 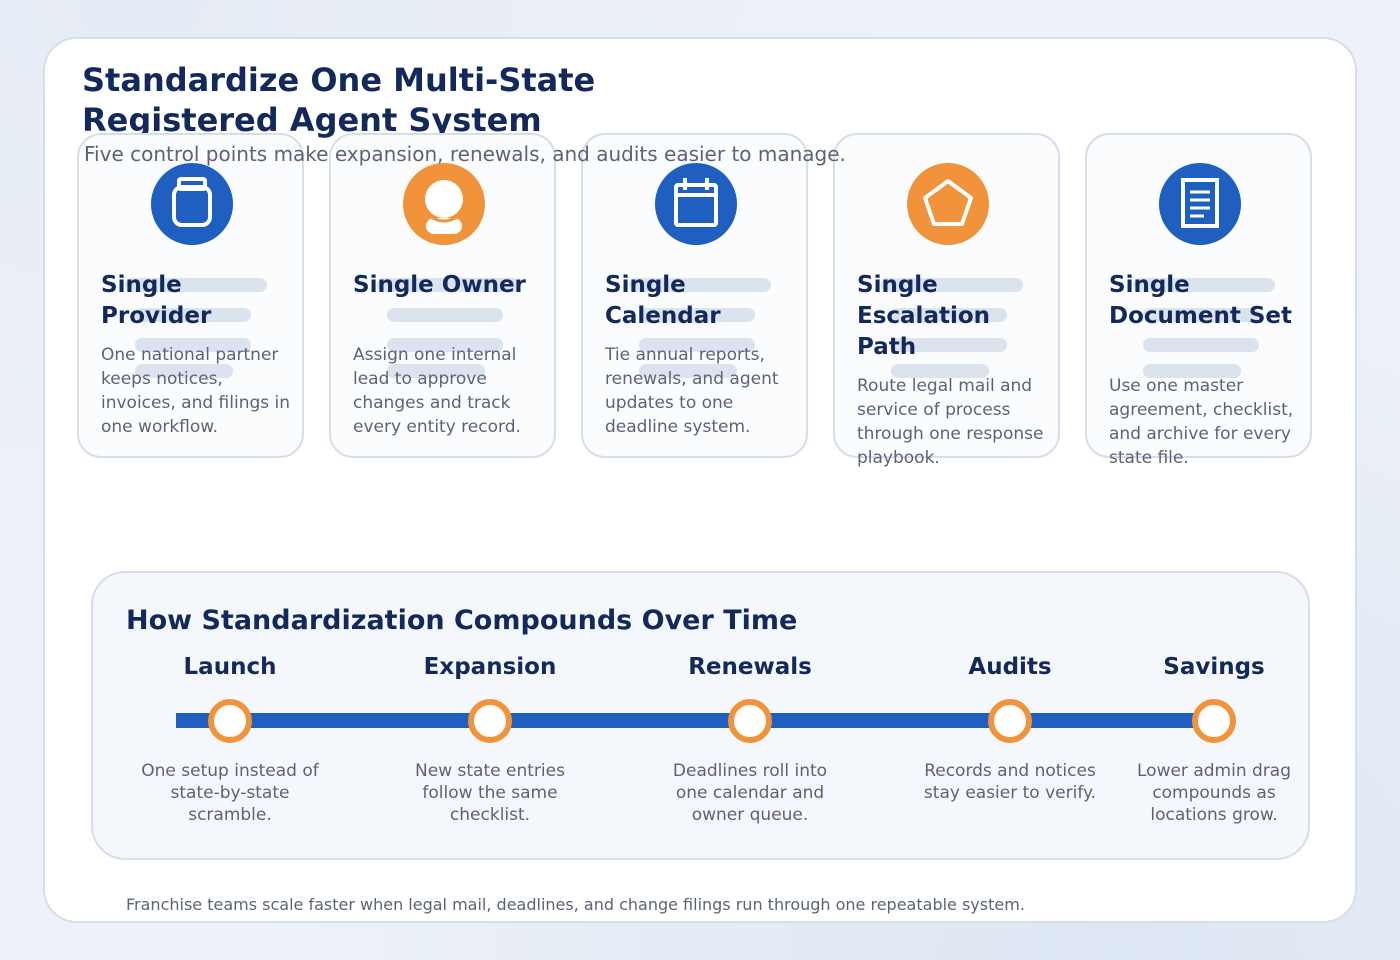 I want to click on document-icon, so click(x=1200, y=204).